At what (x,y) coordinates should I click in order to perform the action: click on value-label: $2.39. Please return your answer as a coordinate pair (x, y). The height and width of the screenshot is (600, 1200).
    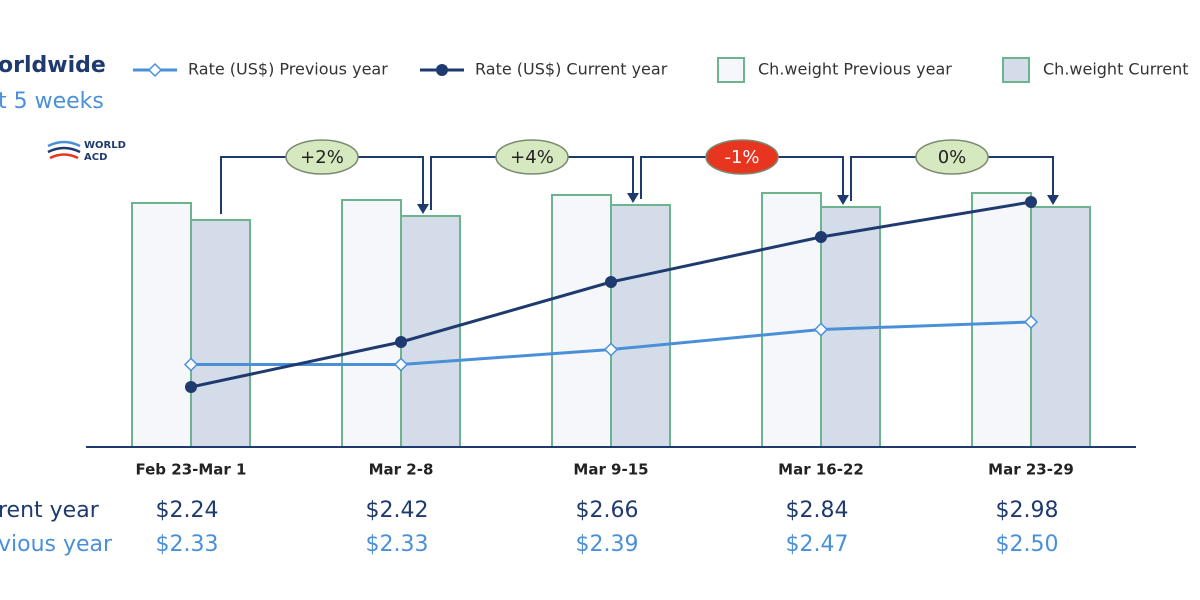
    Looking at the image, I should click on (607, 544).